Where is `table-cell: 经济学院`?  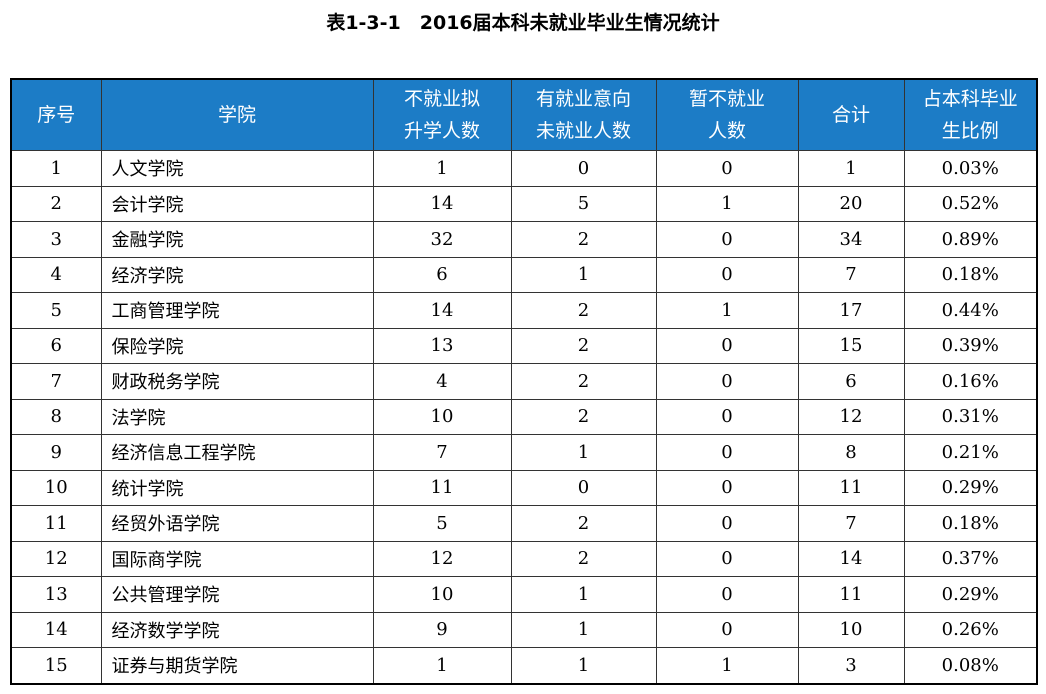 table-cell: 经济学院 is located at coordinates (237, 274).